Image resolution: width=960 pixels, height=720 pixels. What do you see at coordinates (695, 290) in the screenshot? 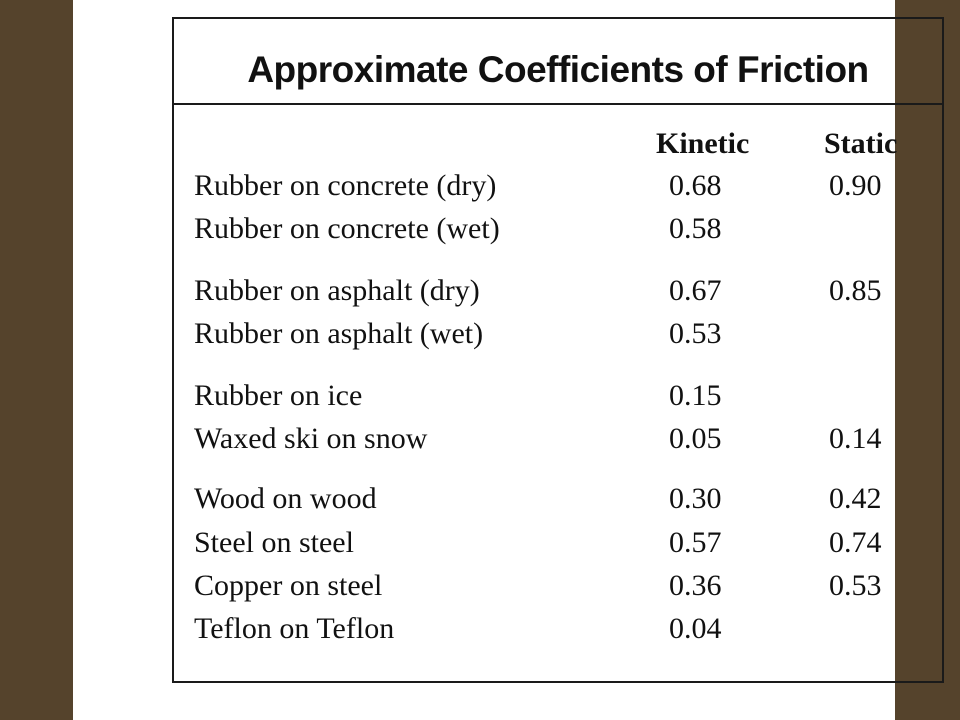
I see `kinetic-cell: 0.67` at bounding box center [695, 290].